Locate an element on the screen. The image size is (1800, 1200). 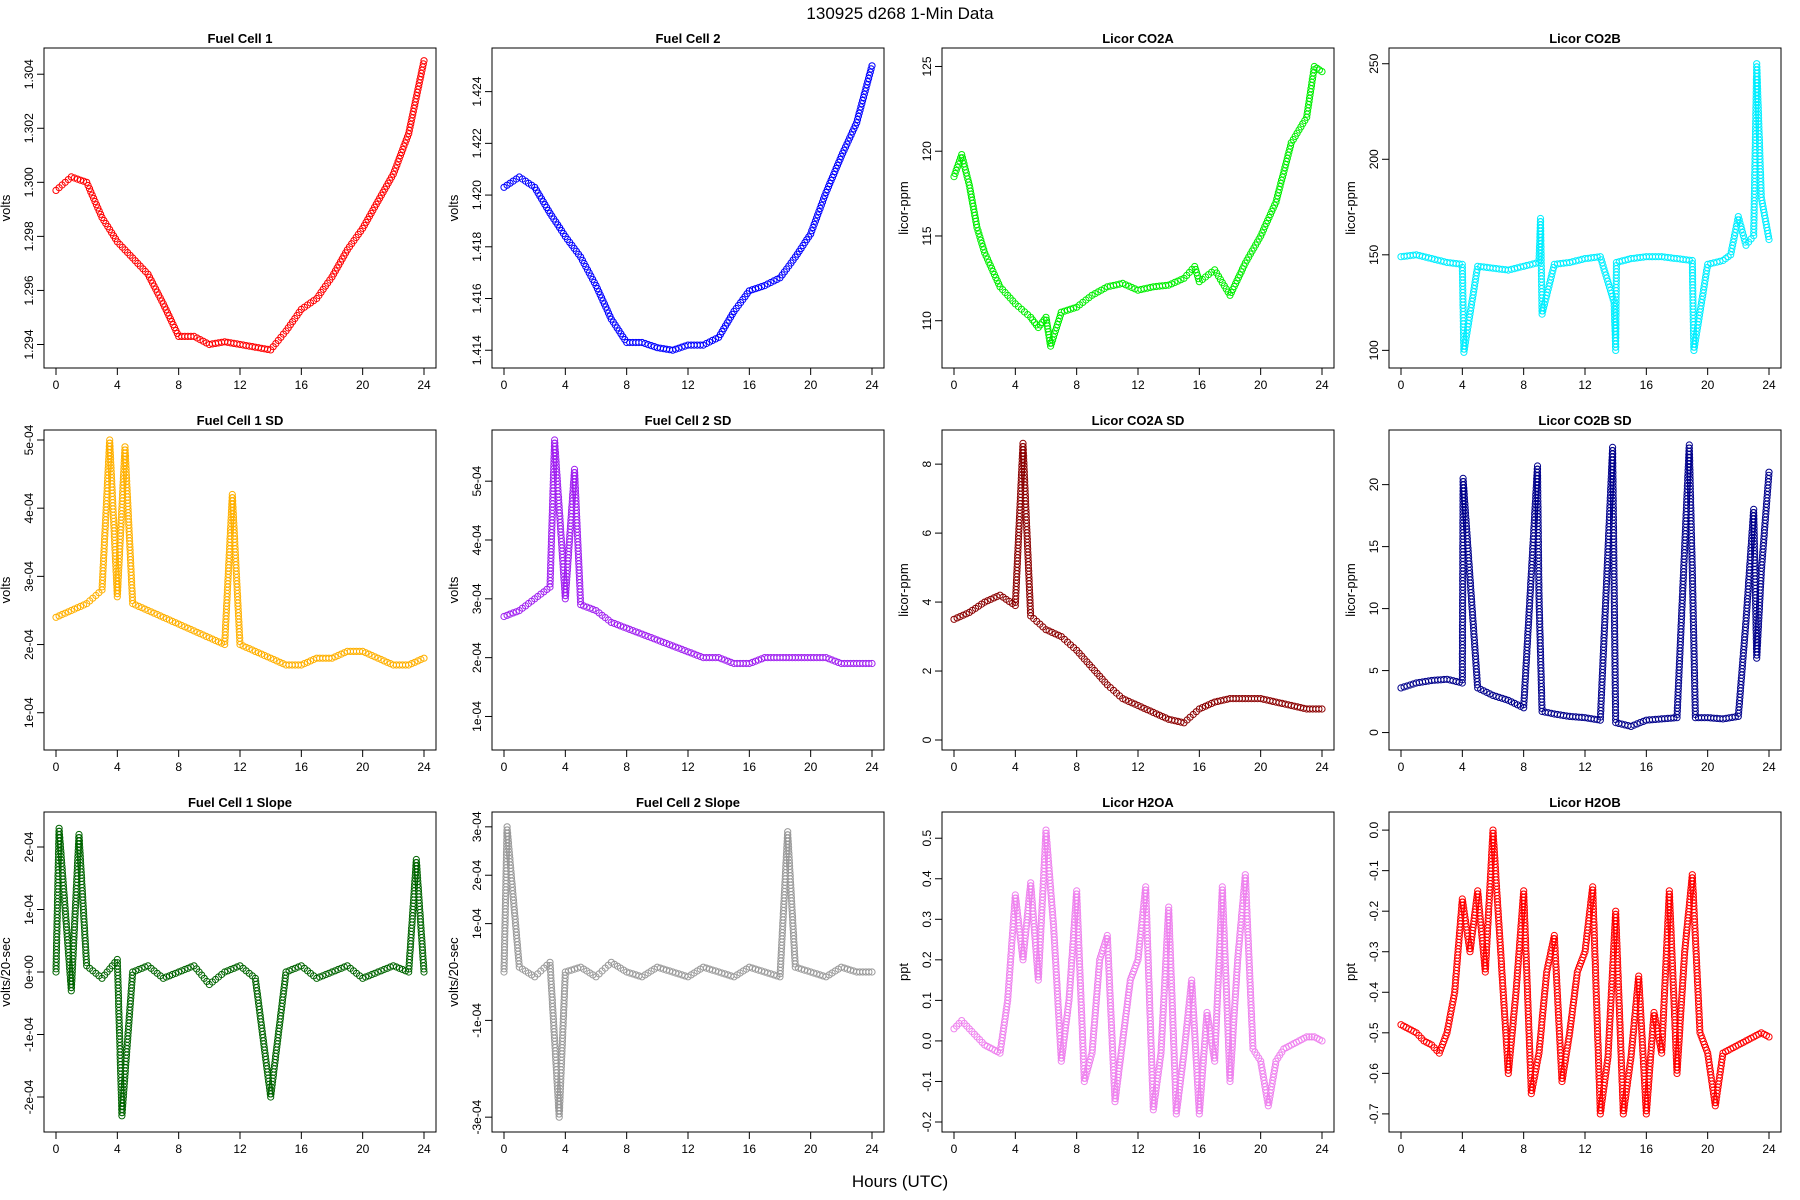
y-tick-label: 8 is located at coordinates (927, 463).